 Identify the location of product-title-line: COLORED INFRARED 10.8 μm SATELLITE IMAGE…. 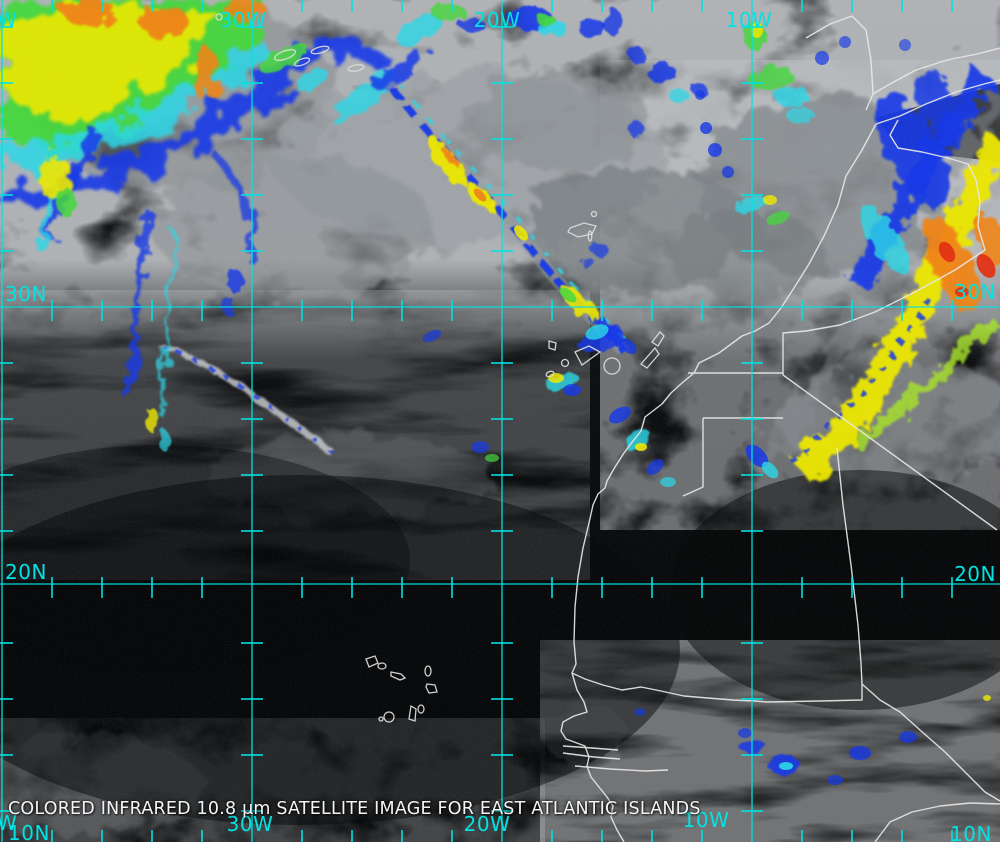
(354, 809).